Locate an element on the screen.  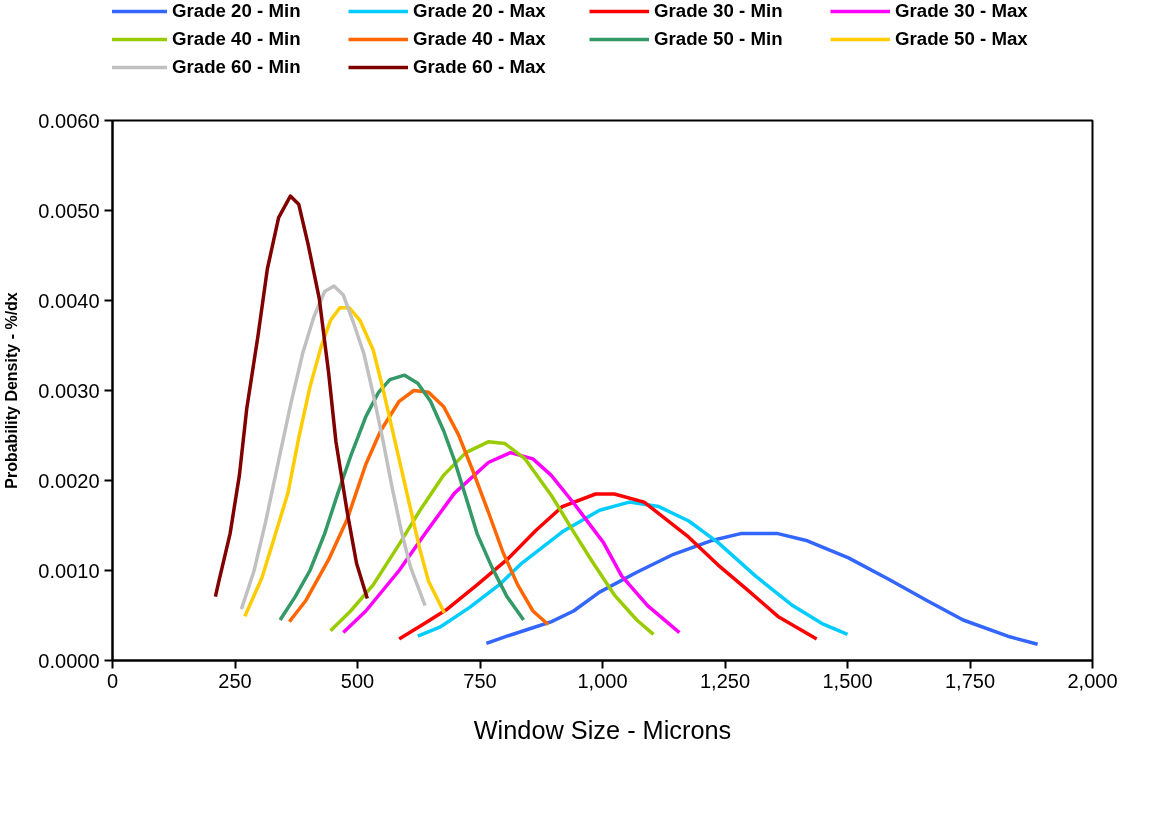
legend-label: Grade 30 - Min is located at coordinates (719, 11).